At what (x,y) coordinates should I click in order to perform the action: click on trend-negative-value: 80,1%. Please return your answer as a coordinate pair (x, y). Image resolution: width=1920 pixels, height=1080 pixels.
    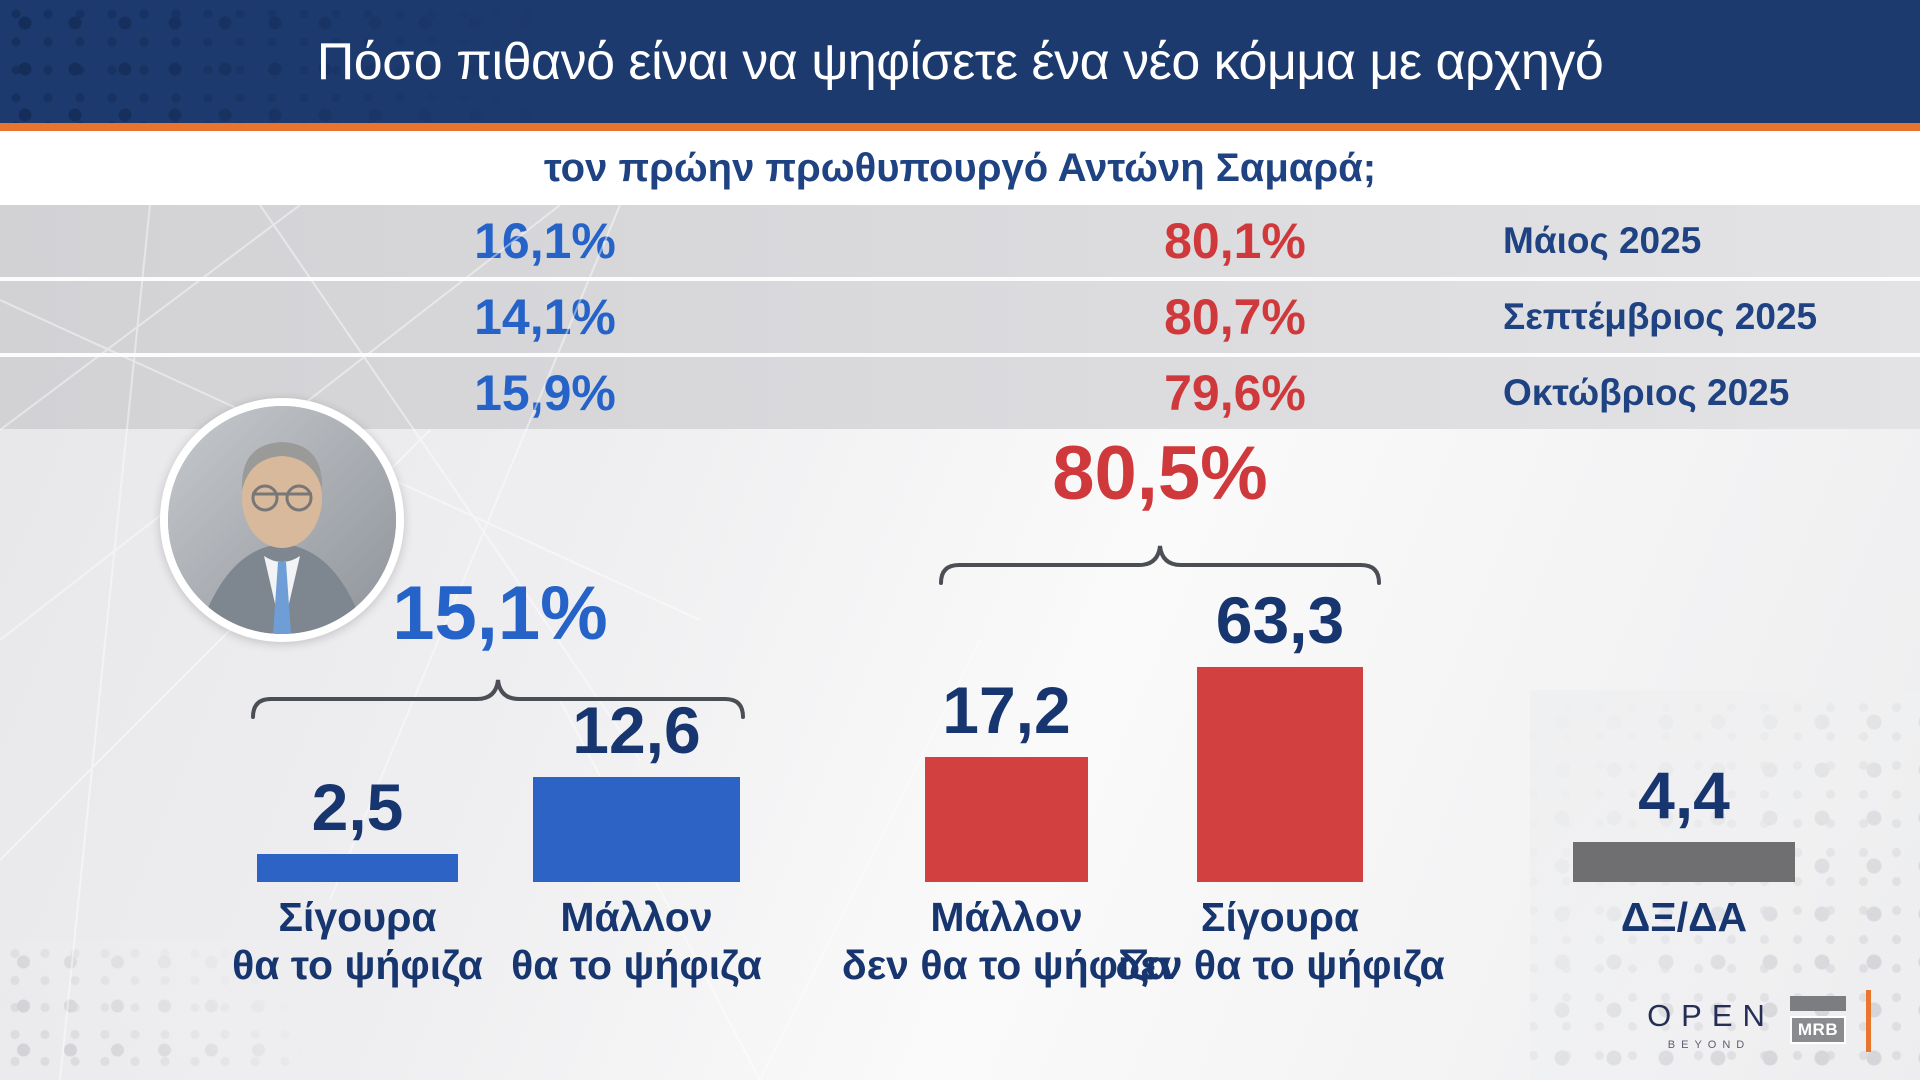
    Looking at the image, I should click on (1235, 241).